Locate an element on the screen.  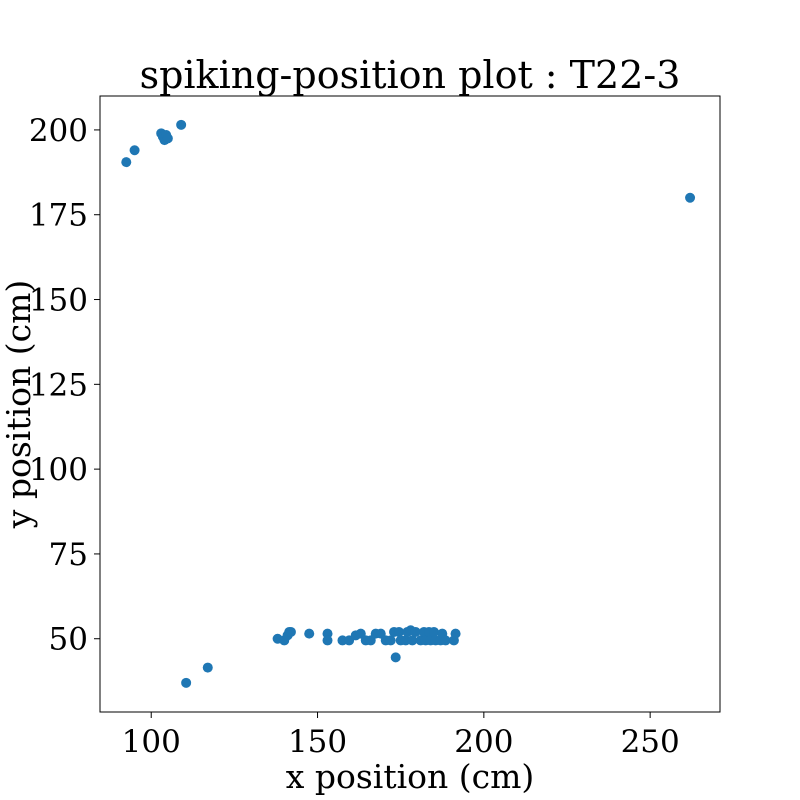
y-tick-label-4: 150 is located at coordinates (58, 301).